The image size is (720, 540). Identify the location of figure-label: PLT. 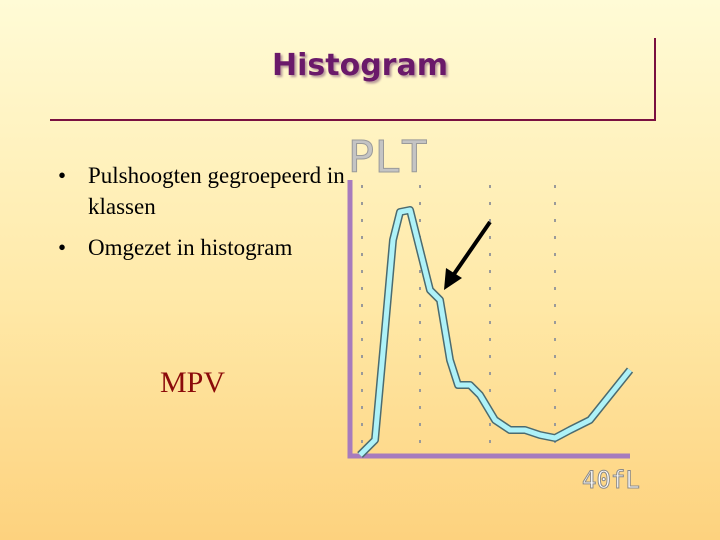
(387, 157).